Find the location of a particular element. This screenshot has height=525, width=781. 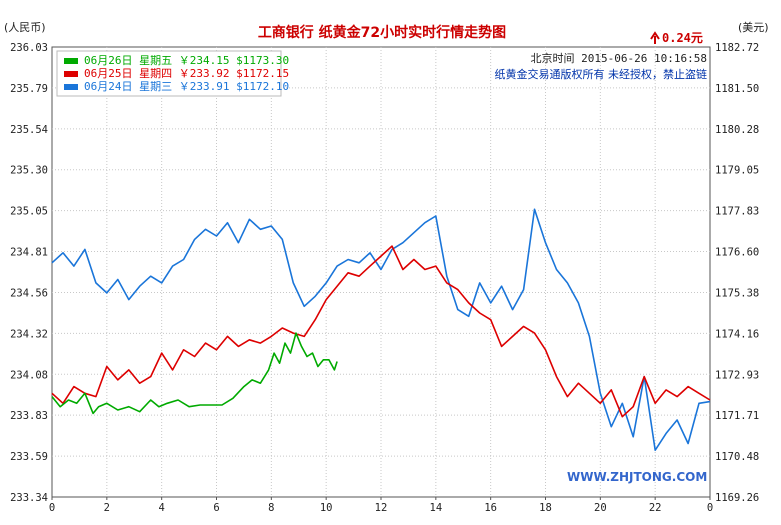

x-tick: 8 is located at coordinates (271, 508).